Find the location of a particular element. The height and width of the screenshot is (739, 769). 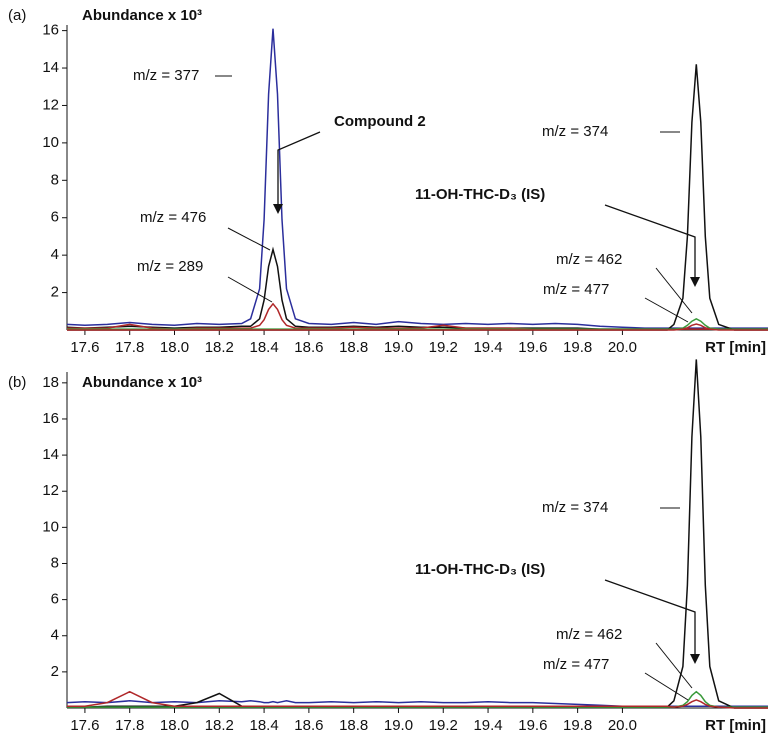

y-tick-label: 18 is located at coordinates (50, 382).